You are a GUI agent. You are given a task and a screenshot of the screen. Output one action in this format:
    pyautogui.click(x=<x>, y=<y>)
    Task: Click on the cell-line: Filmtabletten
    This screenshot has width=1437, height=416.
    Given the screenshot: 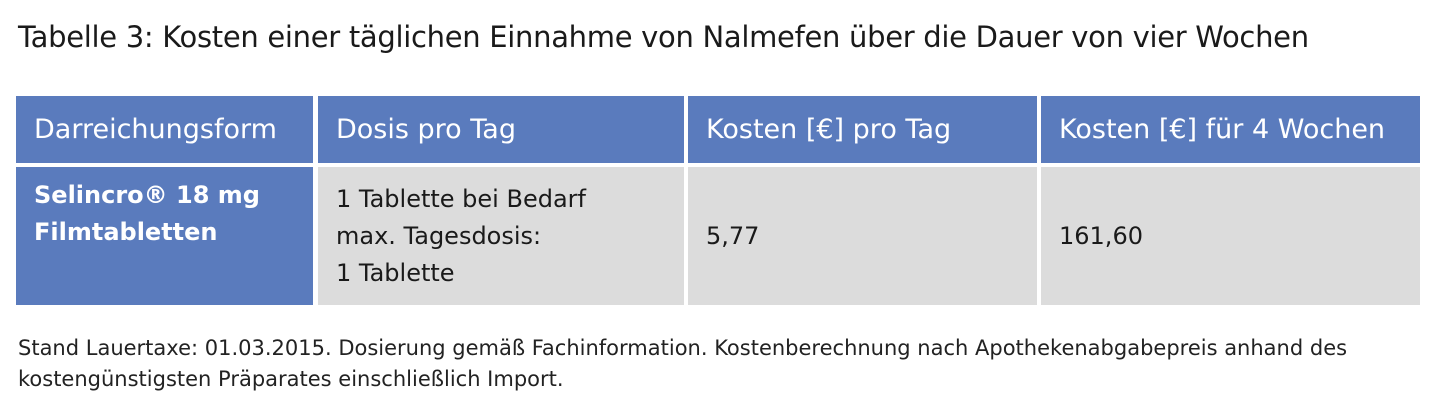 What is the action you would take?
    pyautogui.click(x=126, y=232)
    